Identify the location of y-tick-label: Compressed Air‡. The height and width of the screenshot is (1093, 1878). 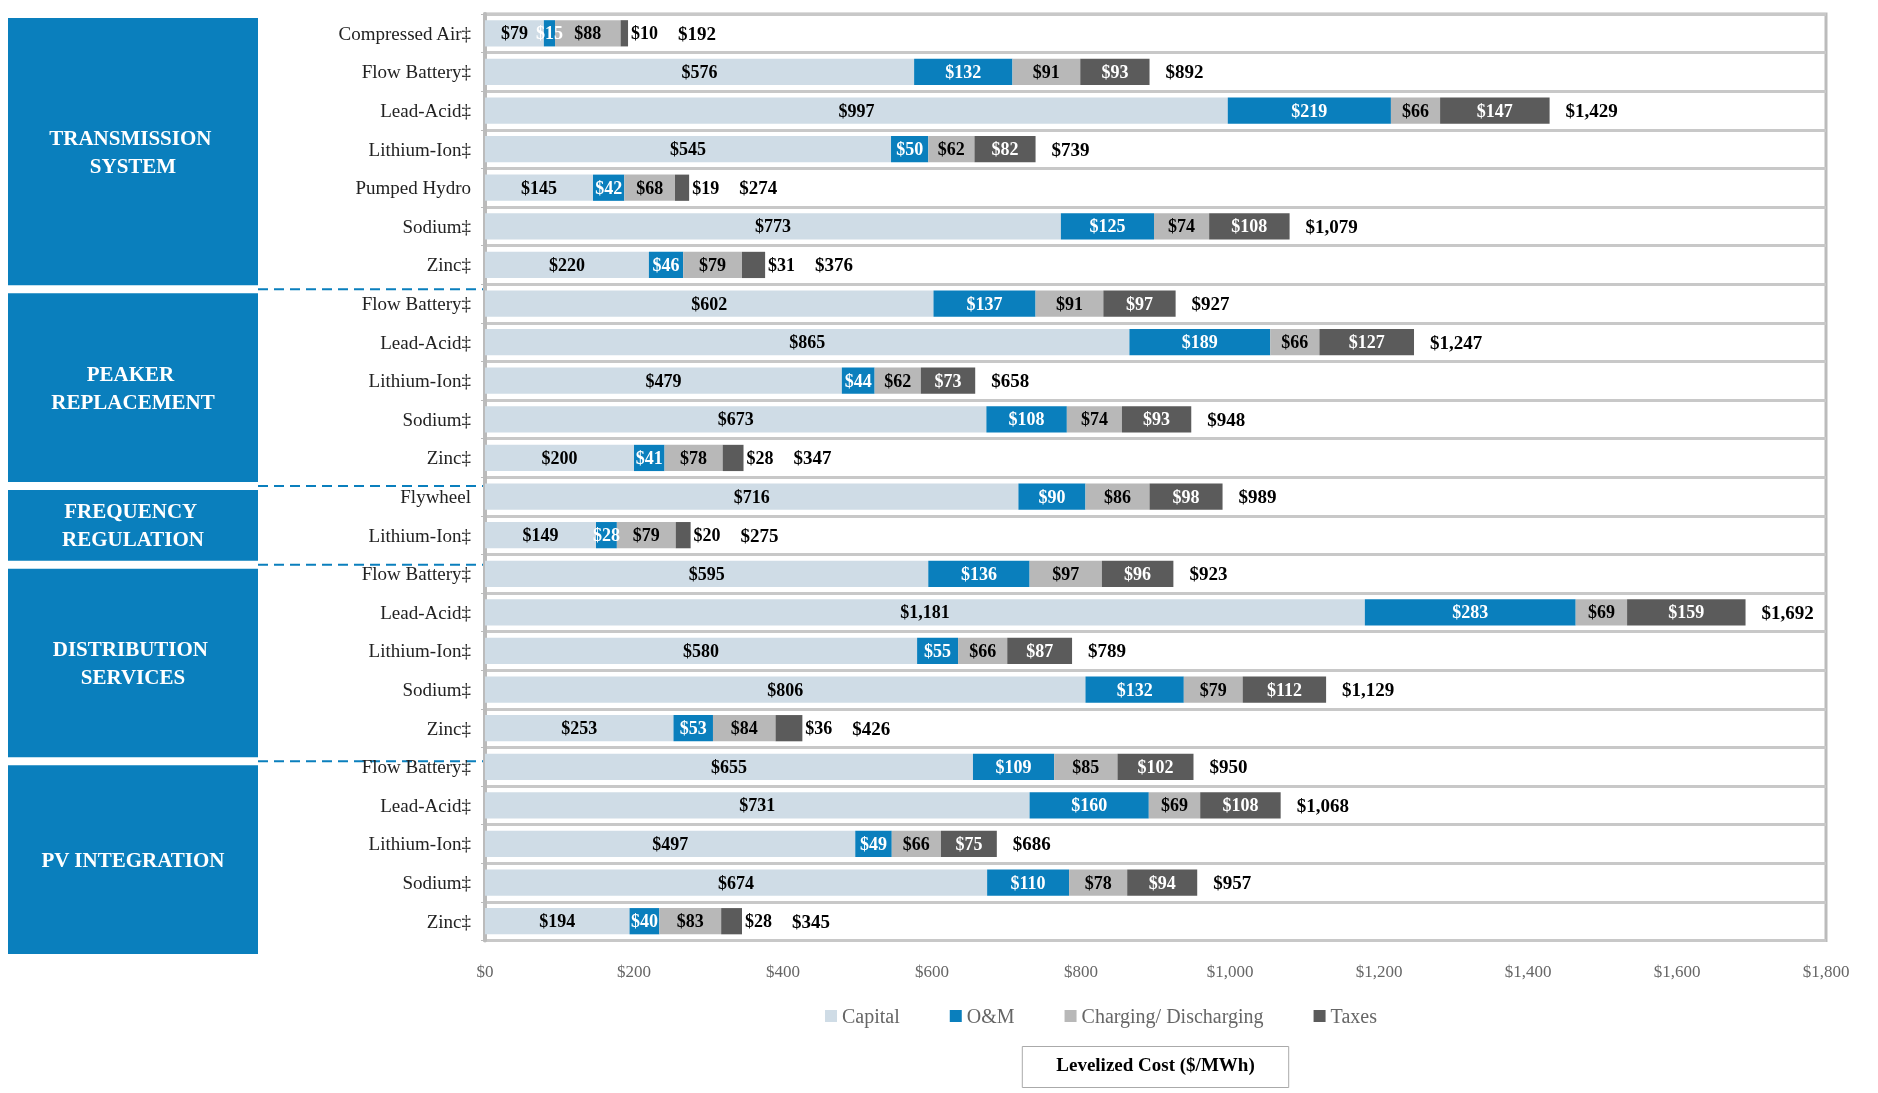
(404, 33).